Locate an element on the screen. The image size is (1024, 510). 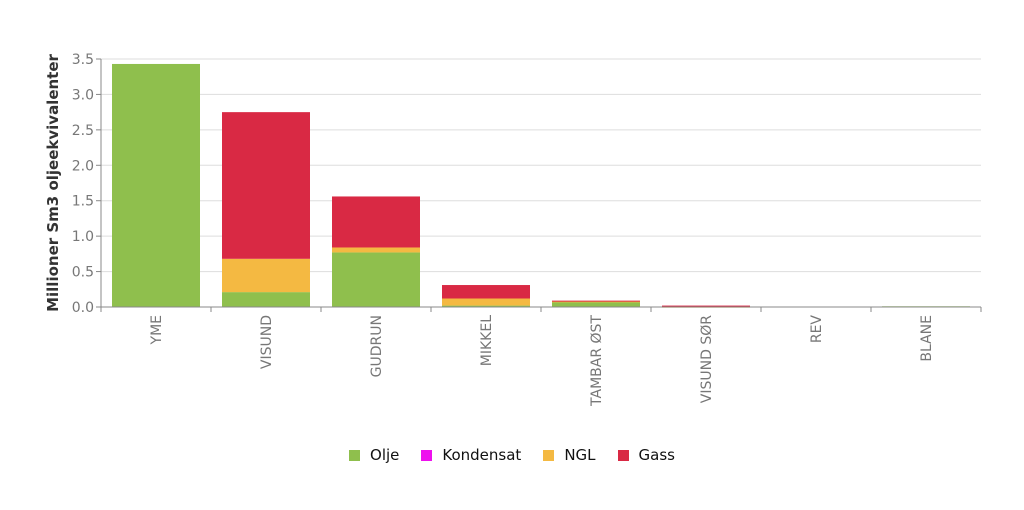
legend-item: Gass is located at coordinates (646, 455).